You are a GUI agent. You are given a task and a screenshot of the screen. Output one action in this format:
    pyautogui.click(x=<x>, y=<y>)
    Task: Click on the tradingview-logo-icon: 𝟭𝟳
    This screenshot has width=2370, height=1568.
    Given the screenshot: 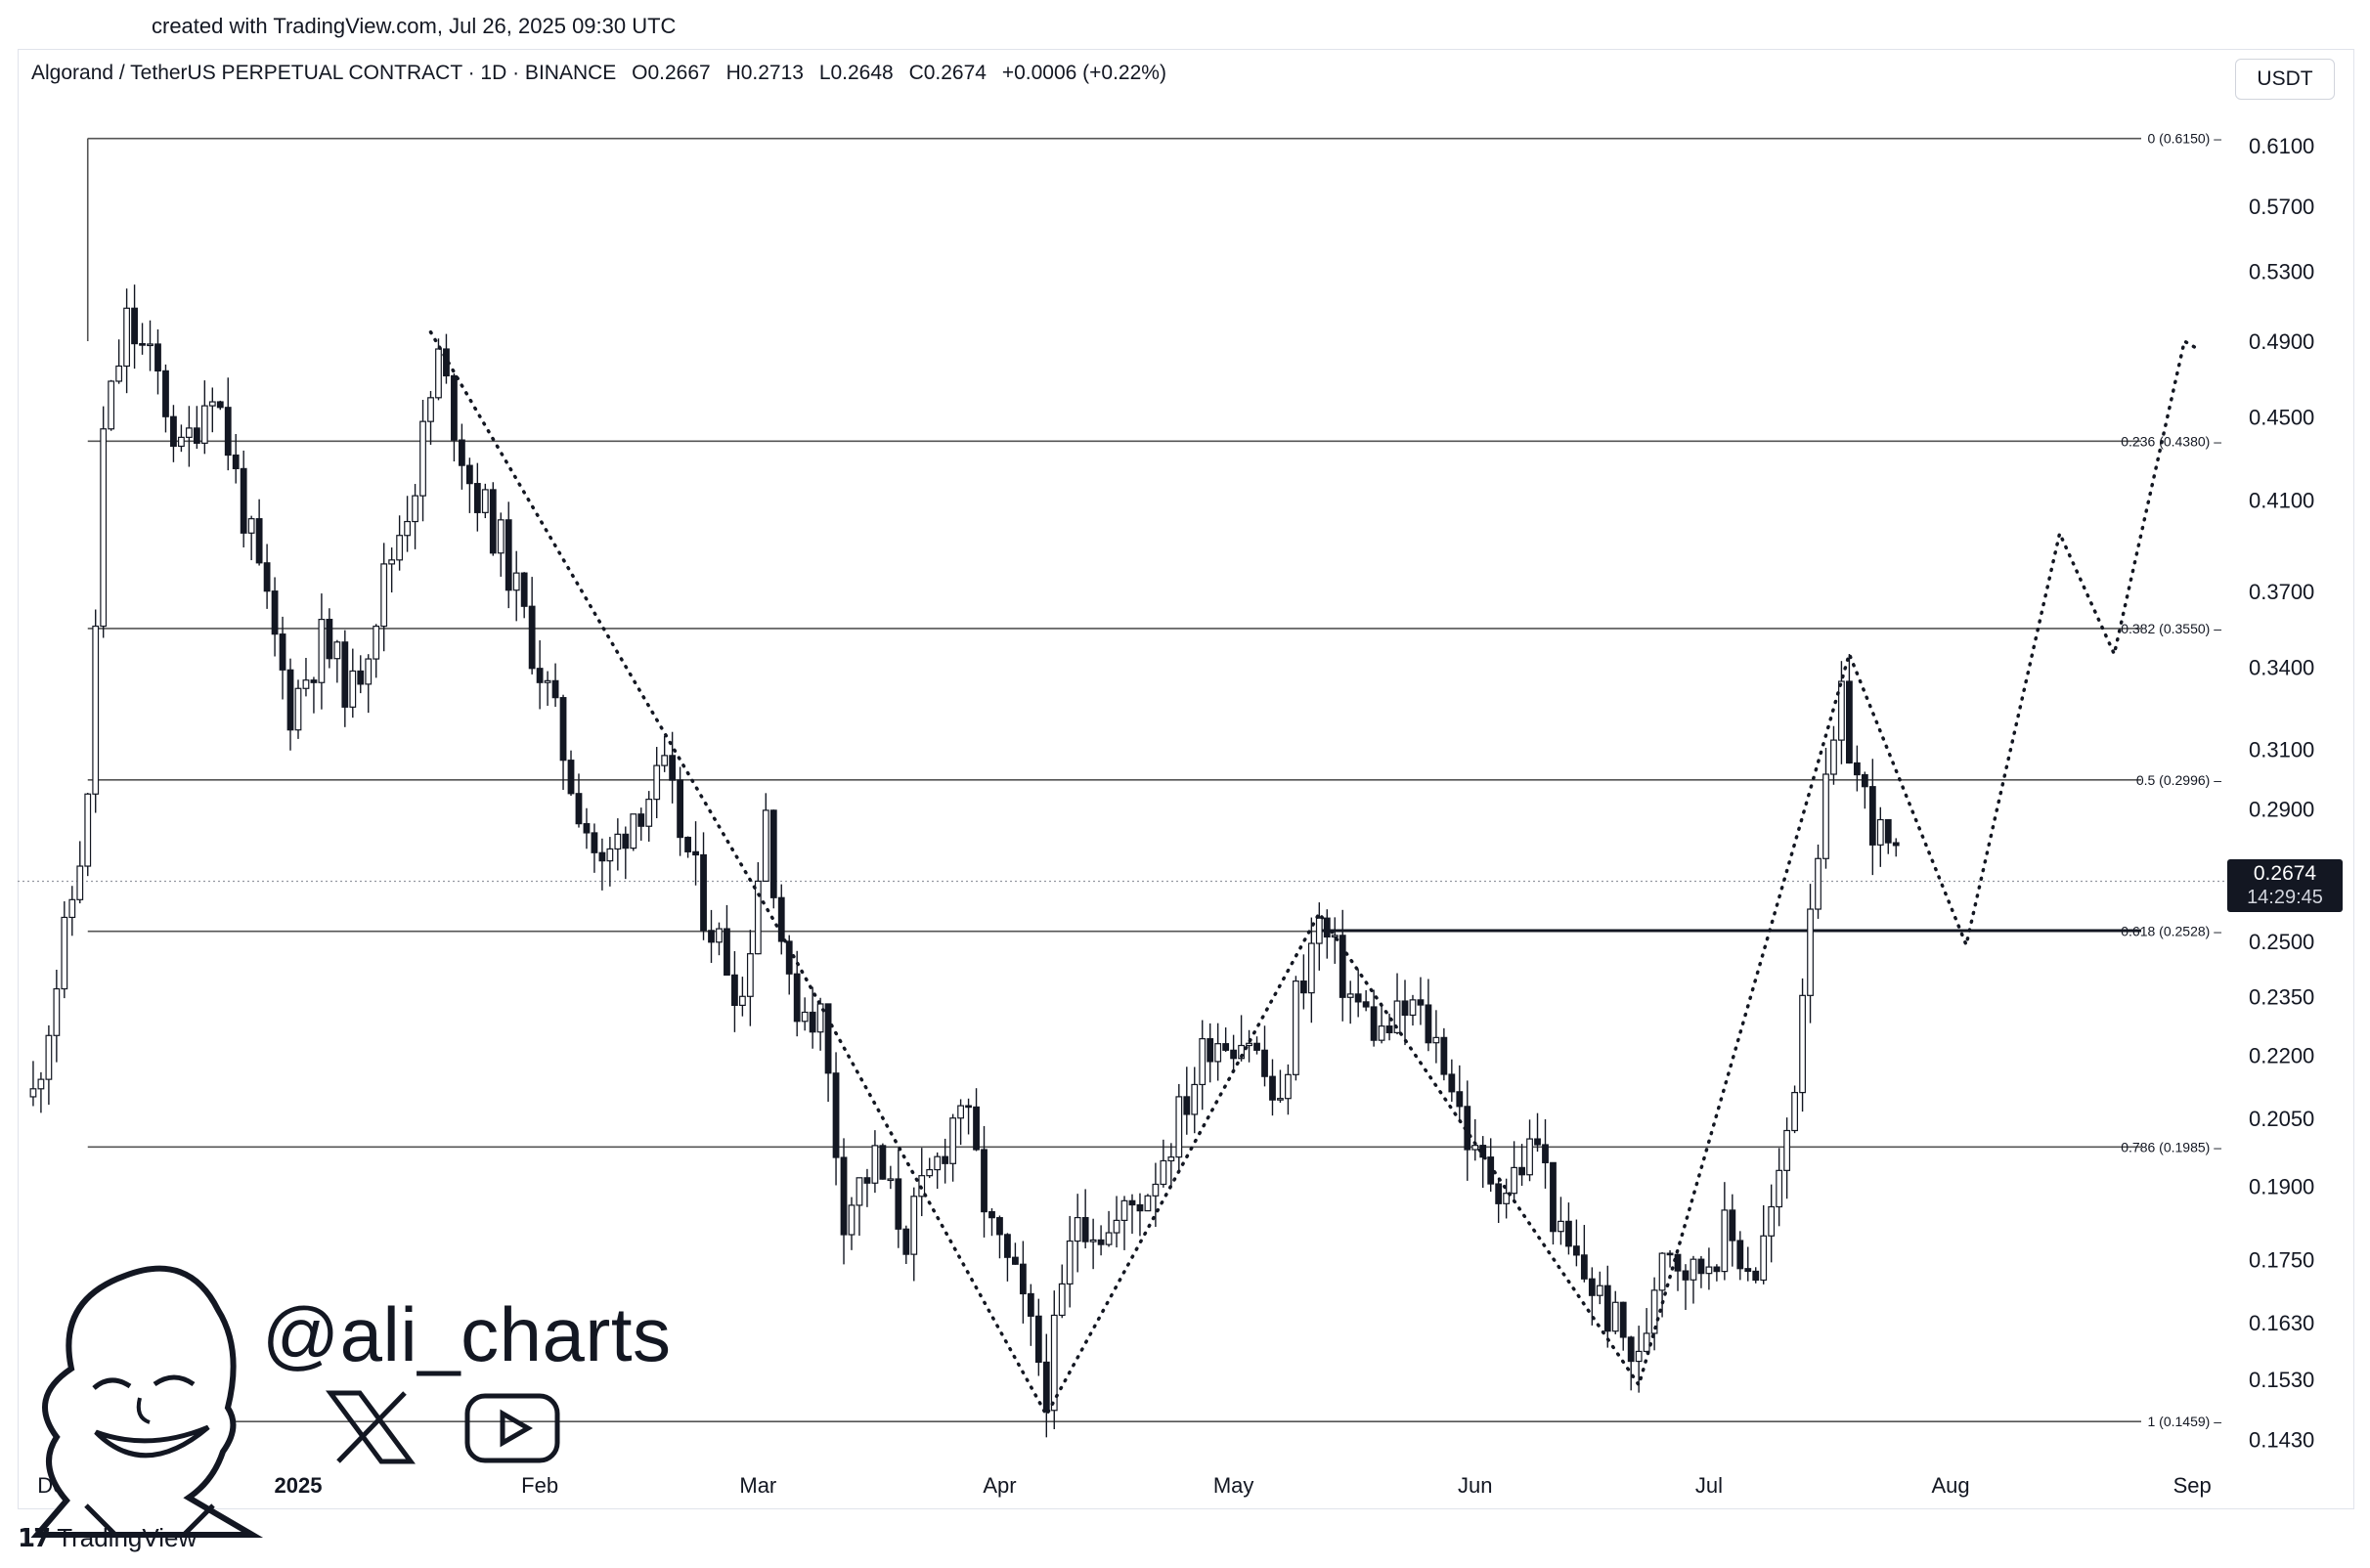 What is the action you would take?
    pyautogui.click(x=34, y=1537)
    